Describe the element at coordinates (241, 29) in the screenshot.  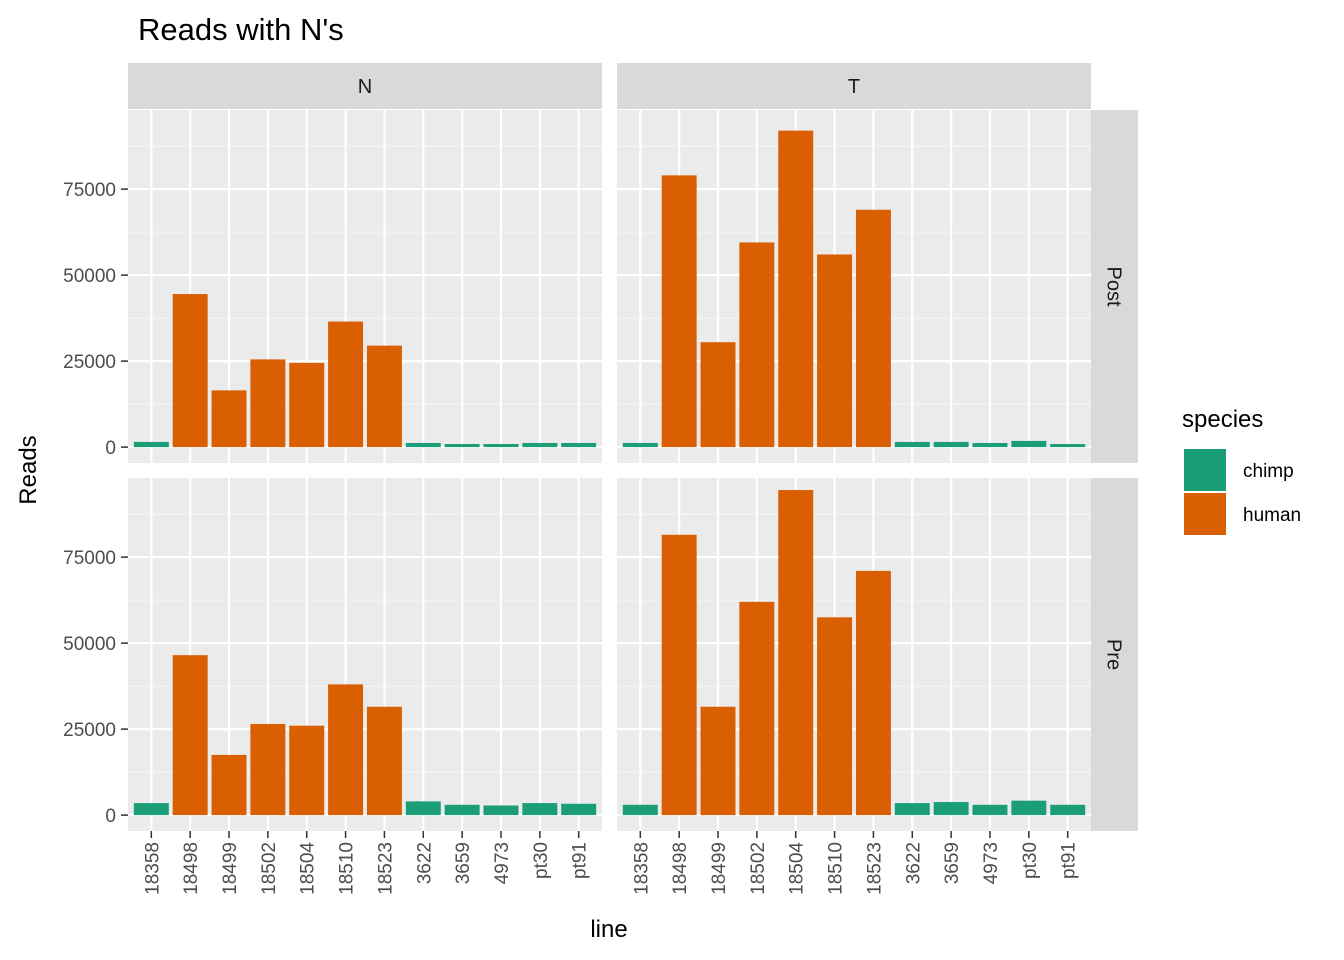
I see `chart-title: Reads with N's` at that location.